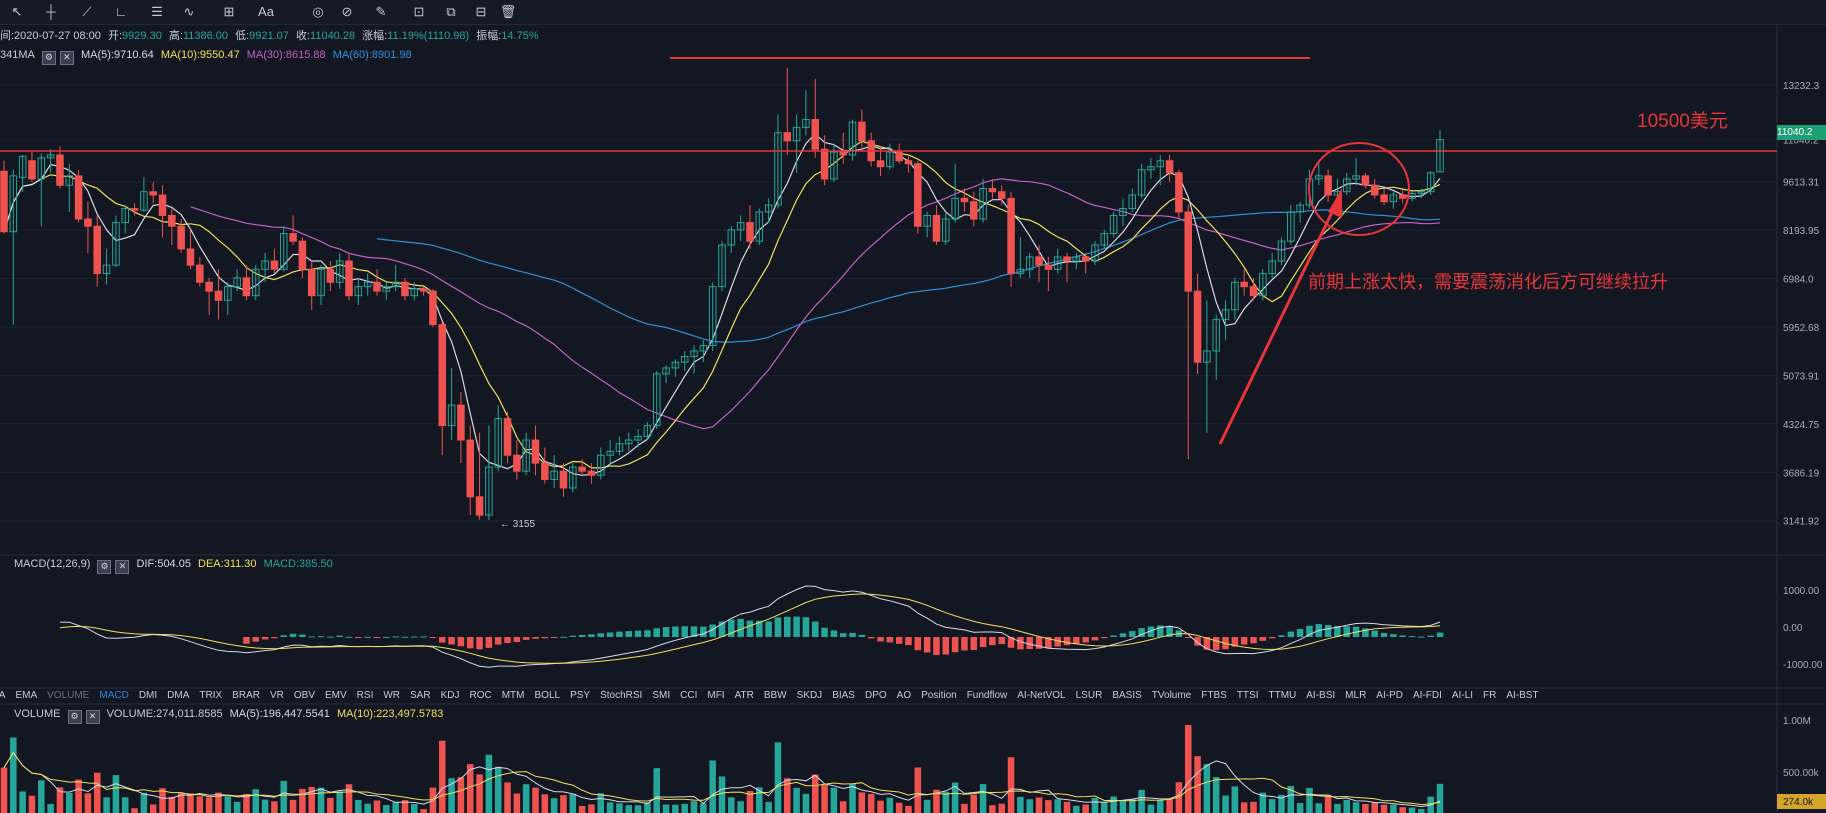 This screenshot has width=1826, height=813. What do you see at coordinates (1801, 418) in the screenshot?
I see `price-axis-background` at bounding box center [1801, 418].